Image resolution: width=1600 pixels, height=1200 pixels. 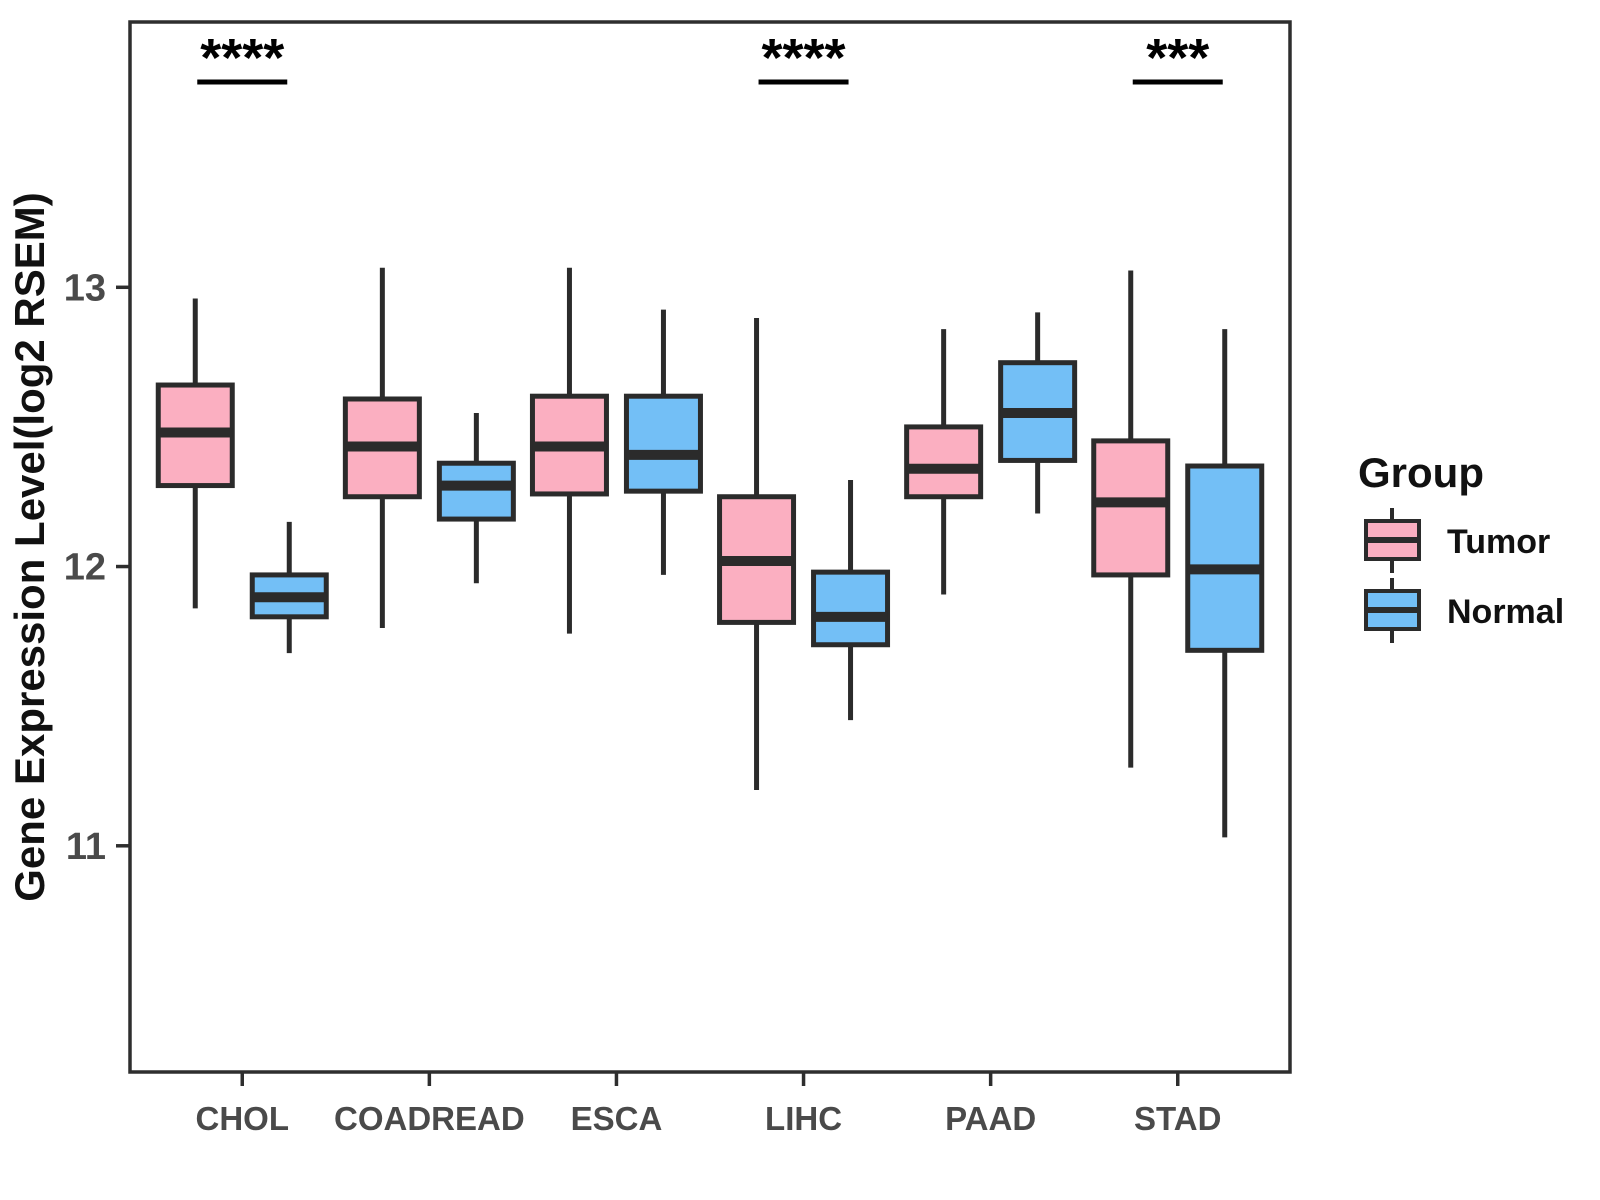 What do you see at coordinates (1421, 472) in the screenshot?
I see `legend-title: Group` at bounding box center [1421, 472].